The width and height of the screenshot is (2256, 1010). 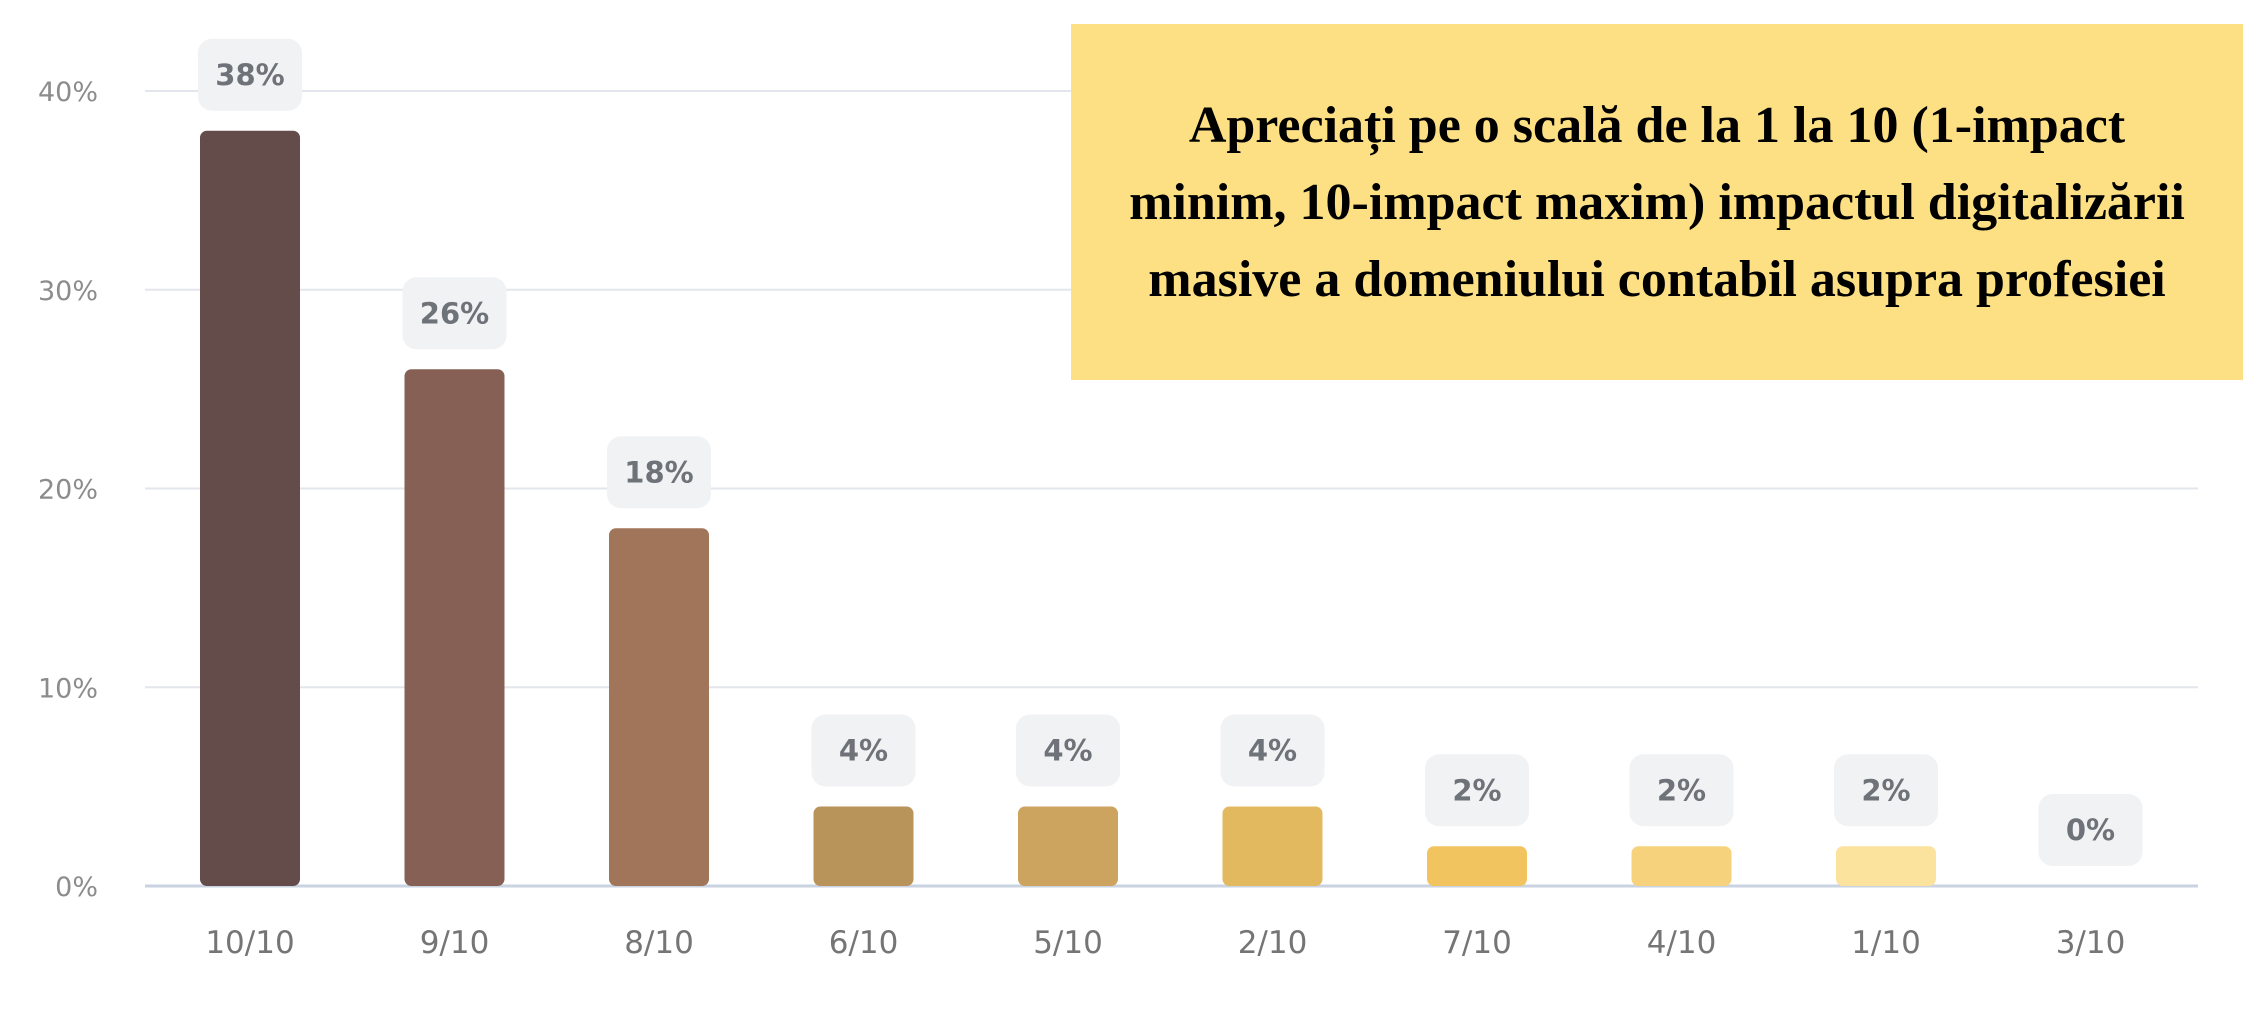 I want to click on x-tick-label: 2/10, so click(x=1273, y=943).